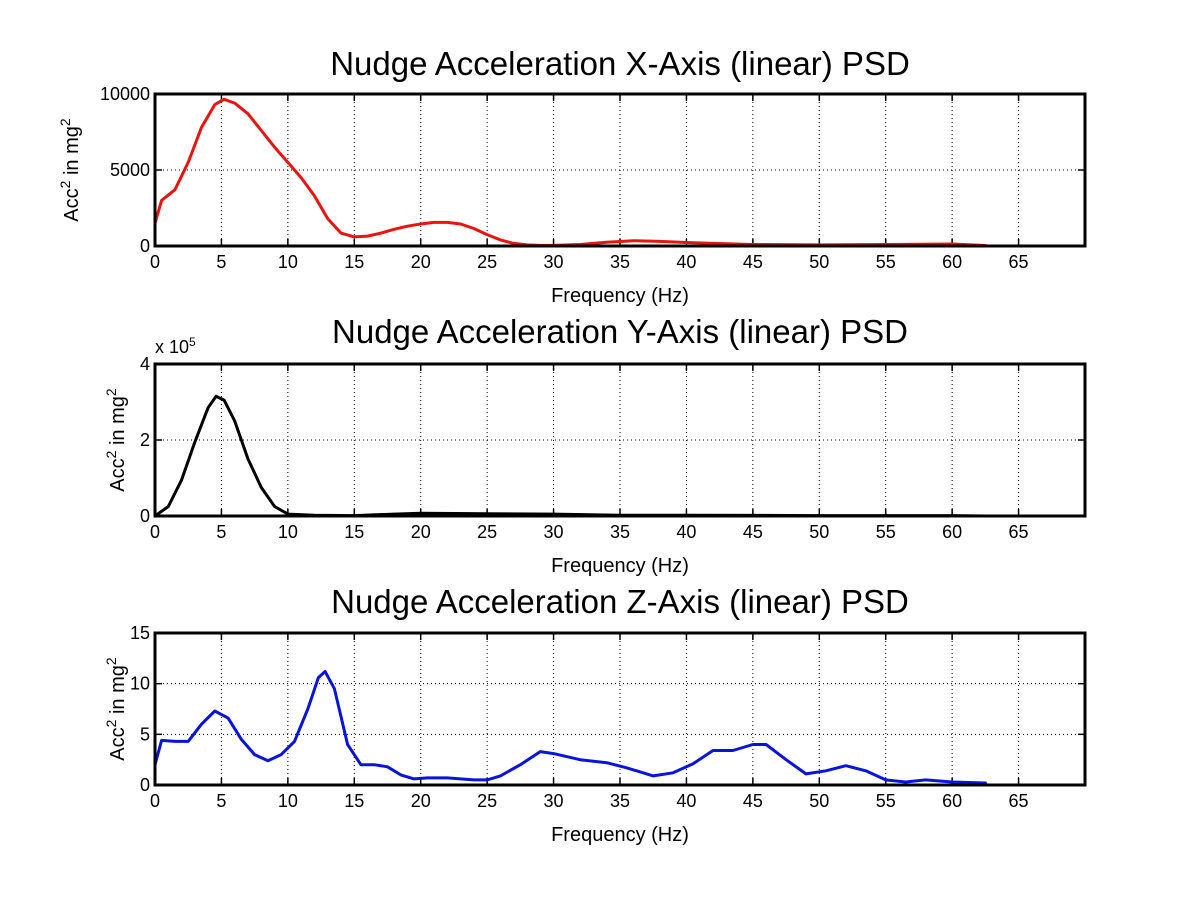 This screenshot has width=1200, height=900. What do you see at coordinates (952, 801) in the screenshot?
I see `z-axis-x-tick-label: 60` at bounding box center [952, 801].